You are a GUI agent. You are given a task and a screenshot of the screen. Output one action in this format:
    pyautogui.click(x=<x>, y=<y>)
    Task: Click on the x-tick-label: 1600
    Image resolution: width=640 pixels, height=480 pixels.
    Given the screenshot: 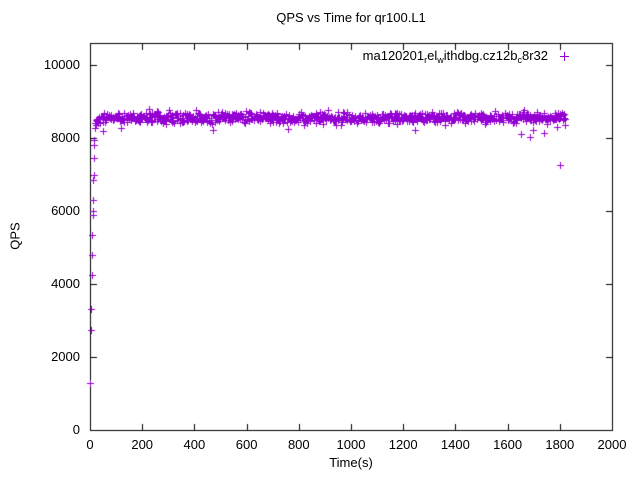 What is the action you would take?
    pyautogui.click(x=508, y=444)
    